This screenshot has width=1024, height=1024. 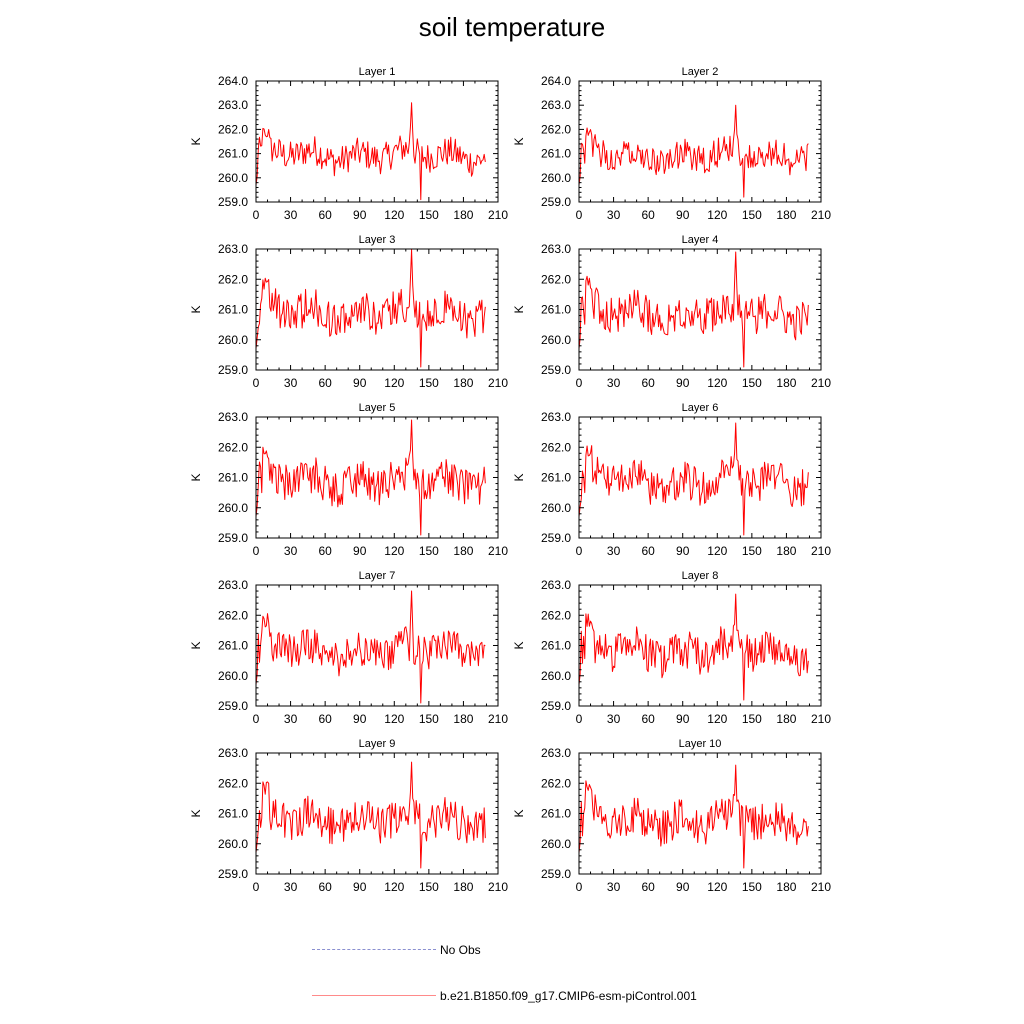 What do you see at coordinates (377, 72) in the screenshot?
I see `panel-title: Layer 1` at bounding box center [377, 72].